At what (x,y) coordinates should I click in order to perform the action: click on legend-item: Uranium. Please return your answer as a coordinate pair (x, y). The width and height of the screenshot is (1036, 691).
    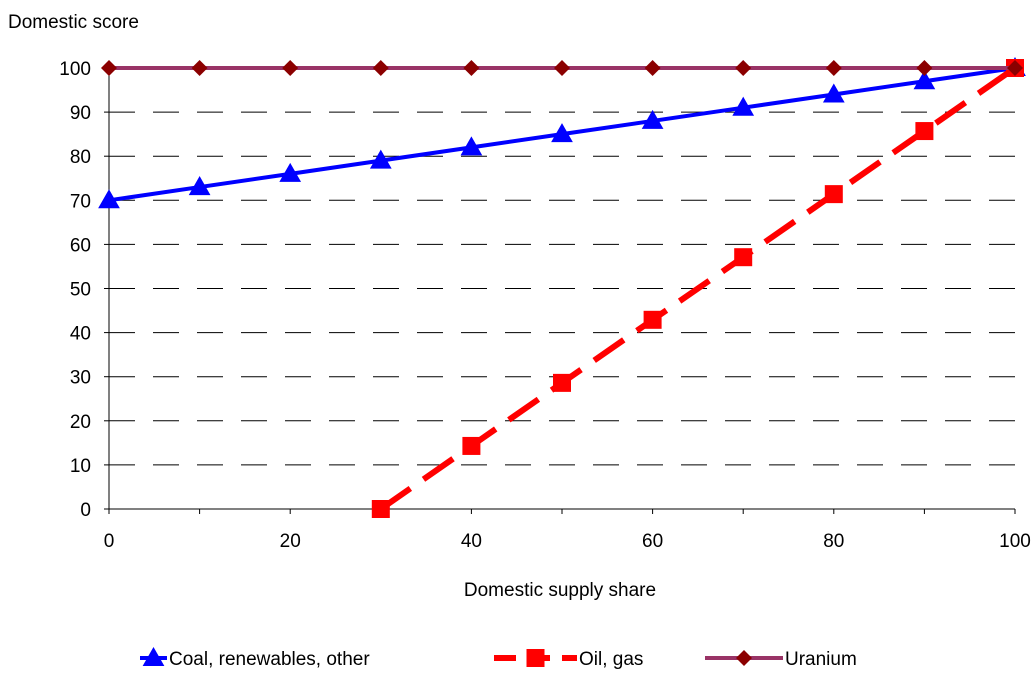
    Looking at the image, I should click on (781, 659).